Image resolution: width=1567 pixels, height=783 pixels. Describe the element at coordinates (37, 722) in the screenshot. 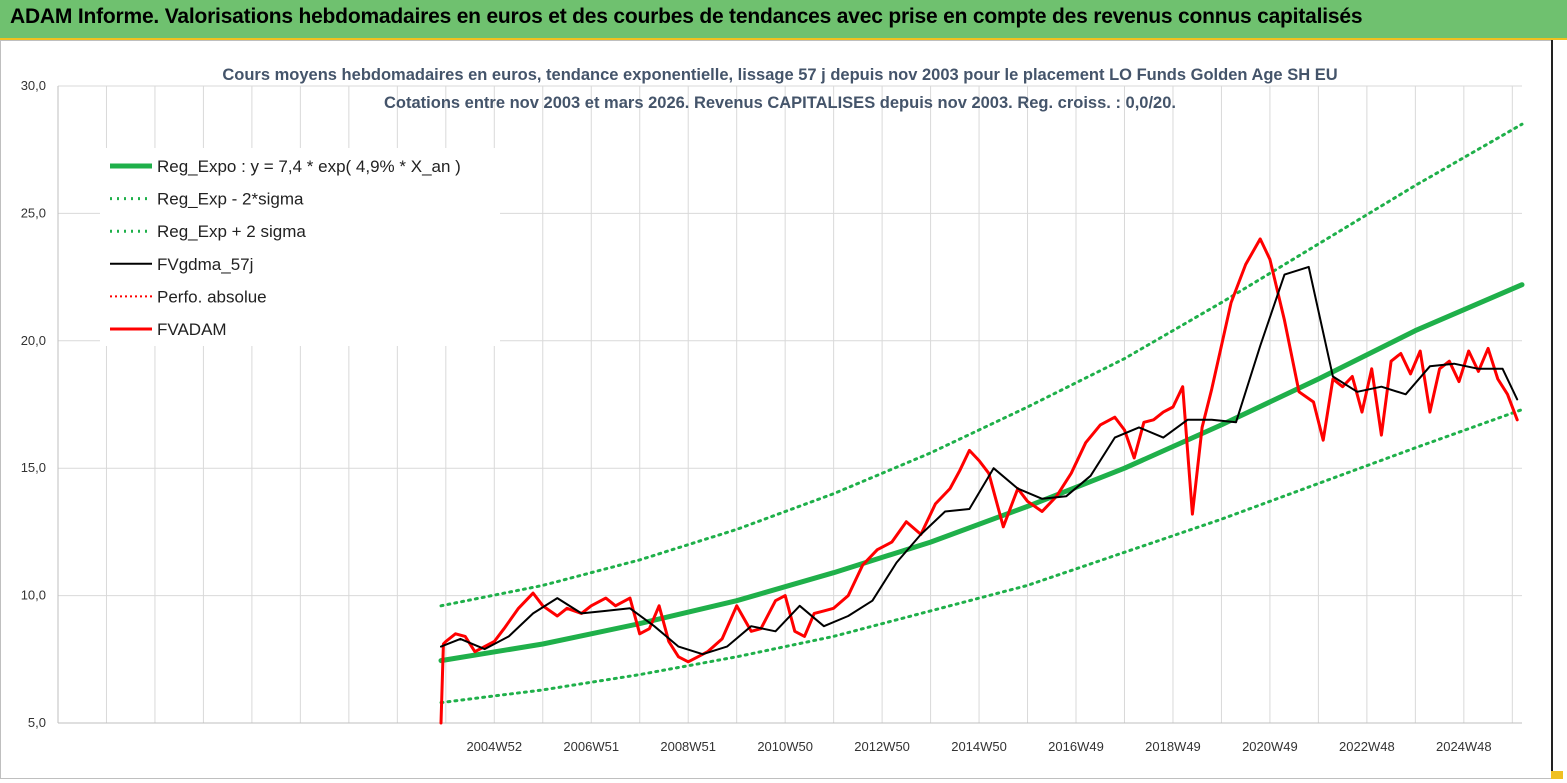

I see `y-tick-label: 5,0` at that location.